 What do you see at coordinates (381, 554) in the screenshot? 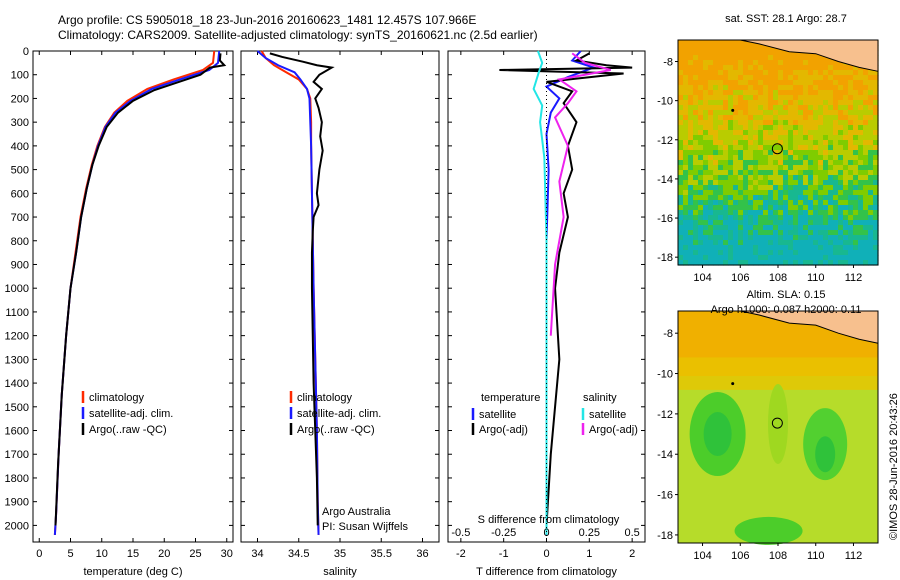
I see `salinity-xtick-label: 35.5` at bounding box center [381, 554].